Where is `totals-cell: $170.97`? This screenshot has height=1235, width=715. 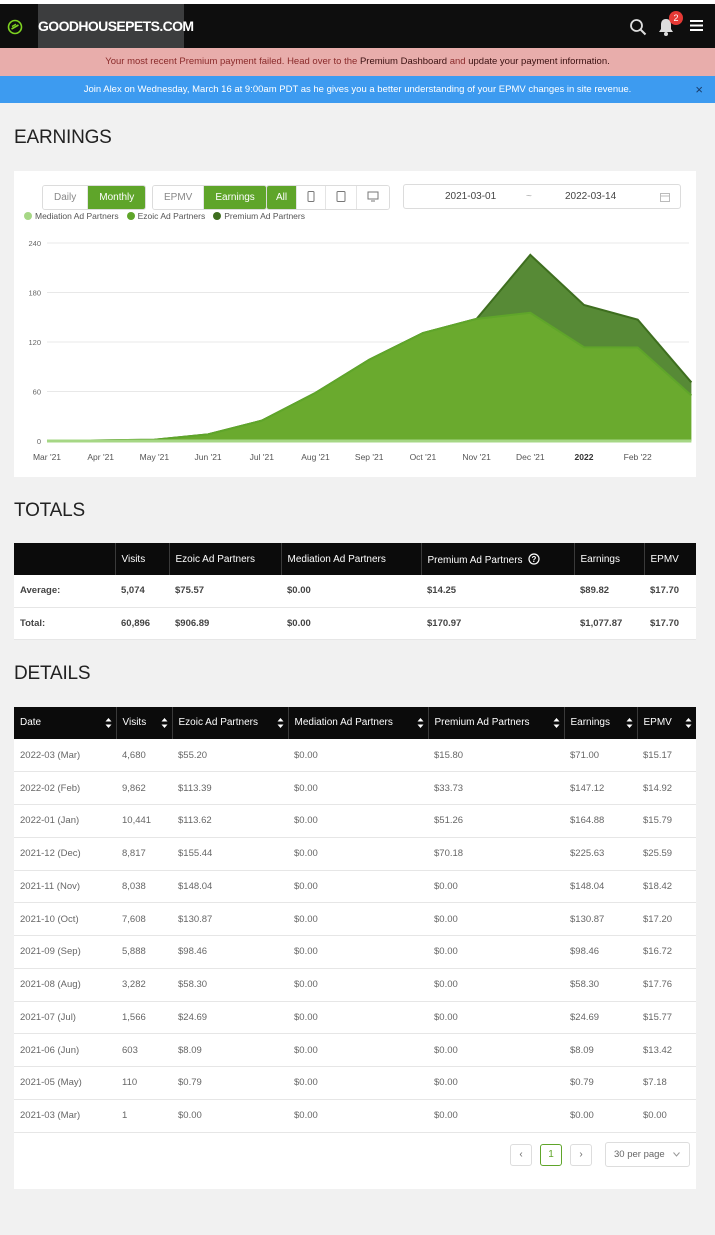 totals-cell: $170.97 is located at coordinates (497, 623).